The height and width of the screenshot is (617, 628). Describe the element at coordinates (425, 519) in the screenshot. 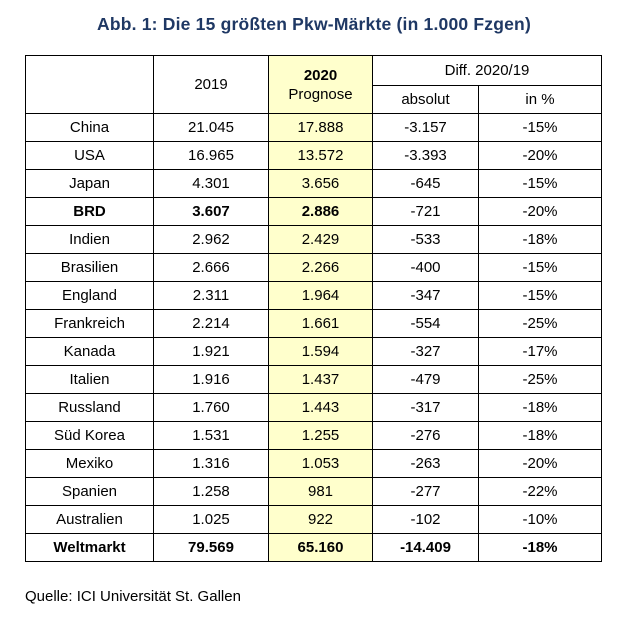

I see `diff-absolut-cell: -102` at that location.